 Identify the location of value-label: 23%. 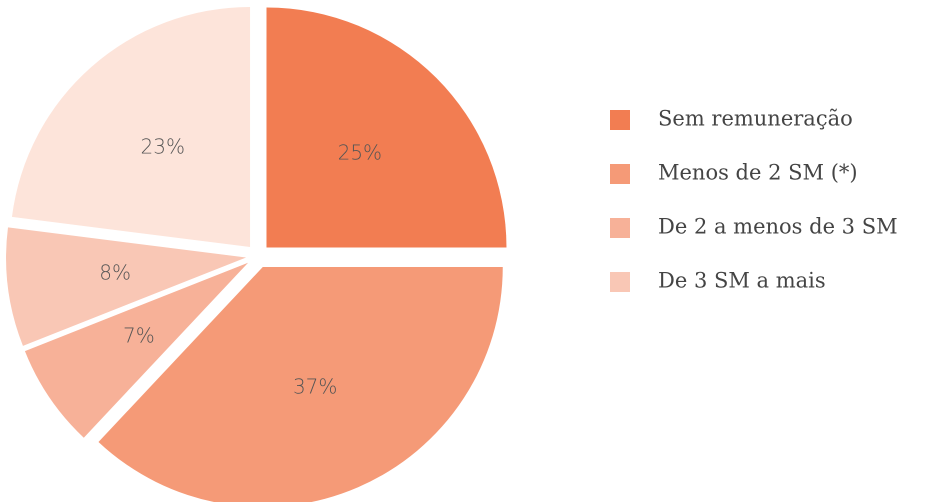
(163, 146).